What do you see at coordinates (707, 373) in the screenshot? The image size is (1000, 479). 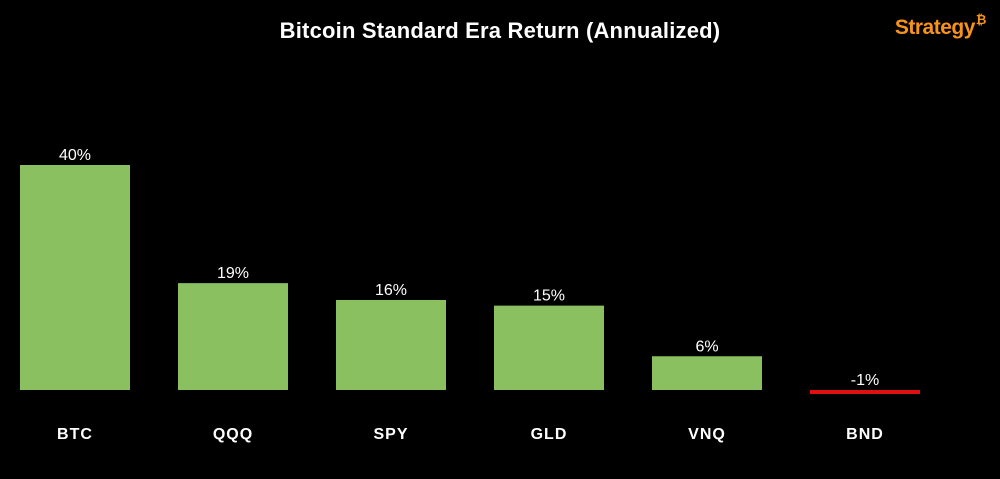 I see `bar-vnq` at bounding box center [707, 373].